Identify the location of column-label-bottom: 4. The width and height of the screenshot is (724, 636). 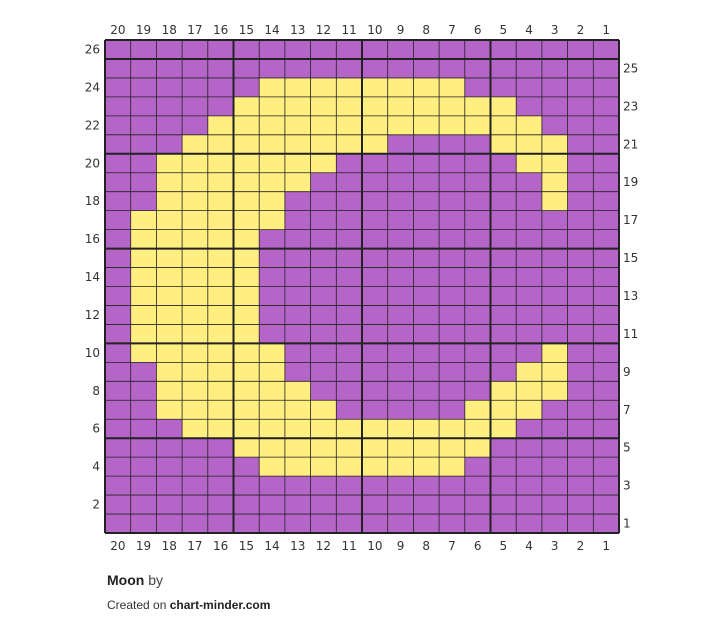
(529, 546).